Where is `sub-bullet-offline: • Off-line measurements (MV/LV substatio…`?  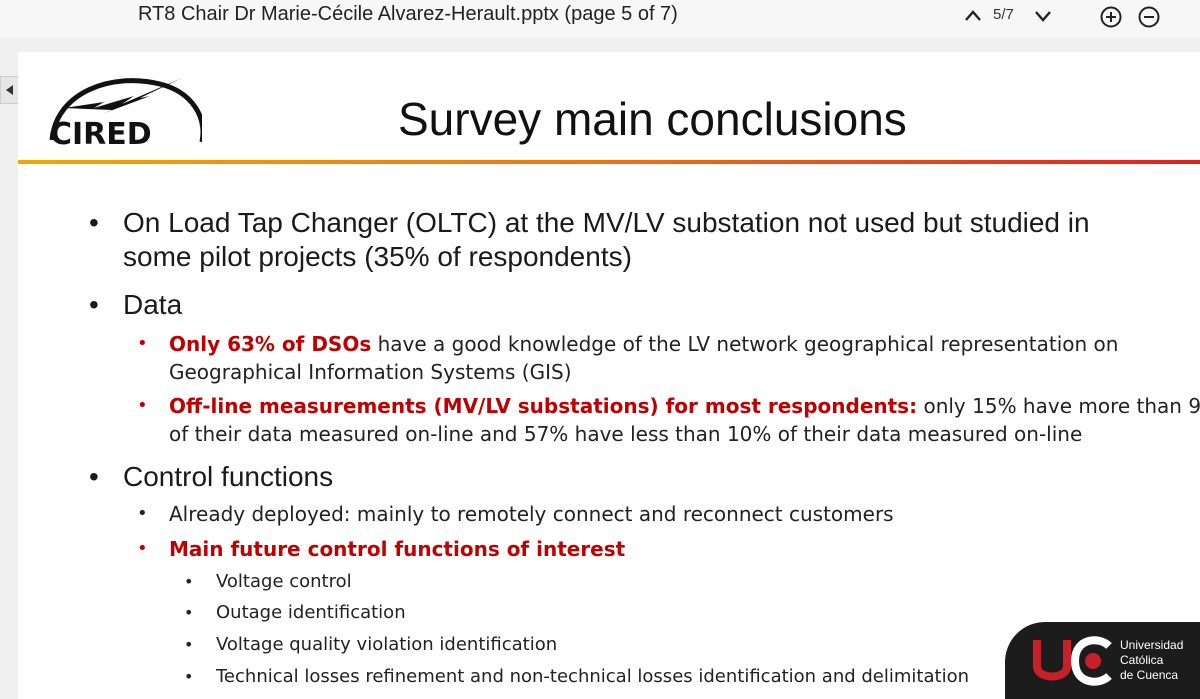 sub-bullet-offline: • Off-line measurements (MV/LV substatio… is located at coordinates (668, 420).